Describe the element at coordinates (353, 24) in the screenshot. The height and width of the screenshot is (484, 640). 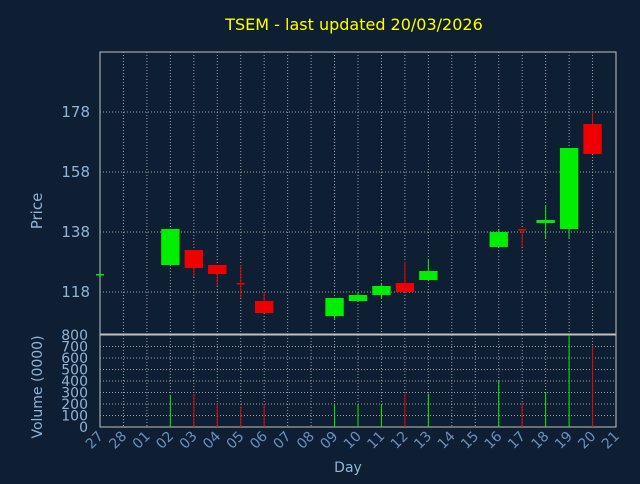
I see `chart-title: TSEM - last updated 20/03/2026` at that location.